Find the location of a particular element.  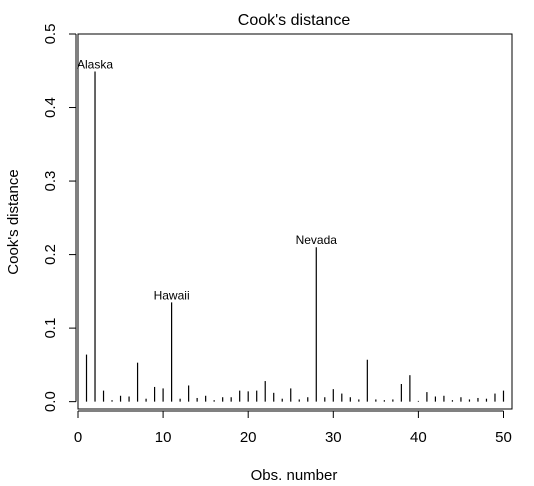

annotation-label: Hawaii is located at coordinates (172, 295).